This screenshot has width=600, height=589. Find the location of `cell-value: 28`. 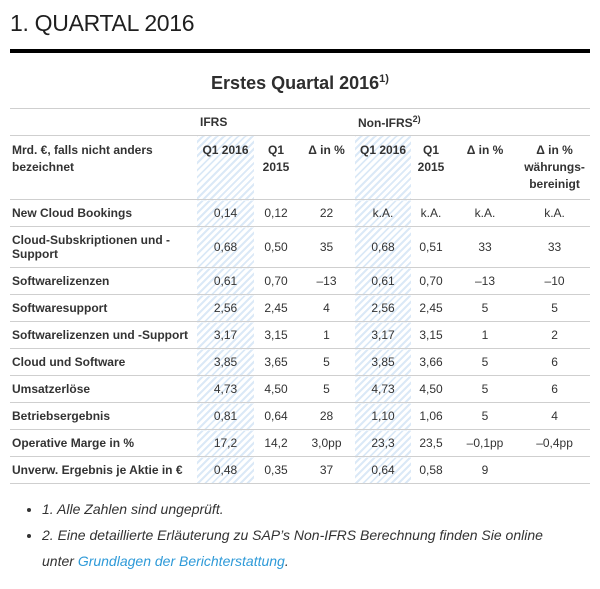

cell-value: 28 is located at coordinates (326, 416).